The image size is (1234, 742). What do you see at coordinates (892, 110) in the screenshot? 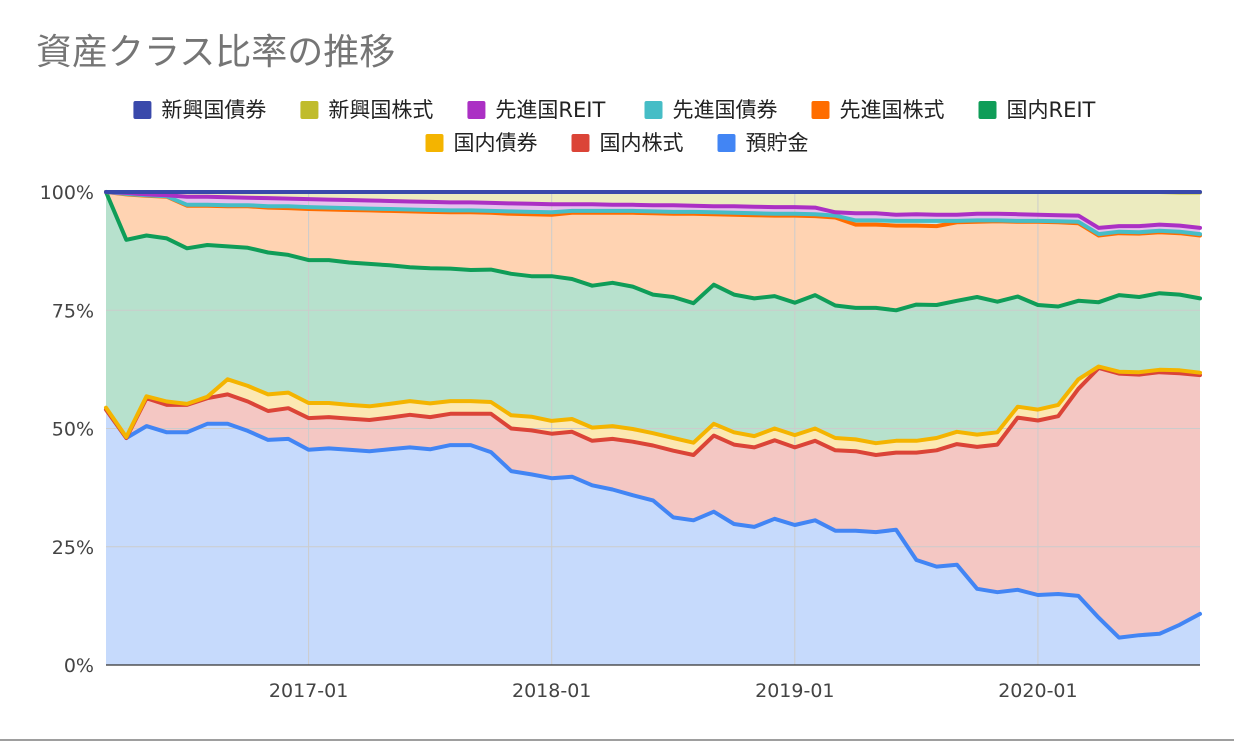
I see `legend-label: 先進国株式` at bounding box center [892, 110].